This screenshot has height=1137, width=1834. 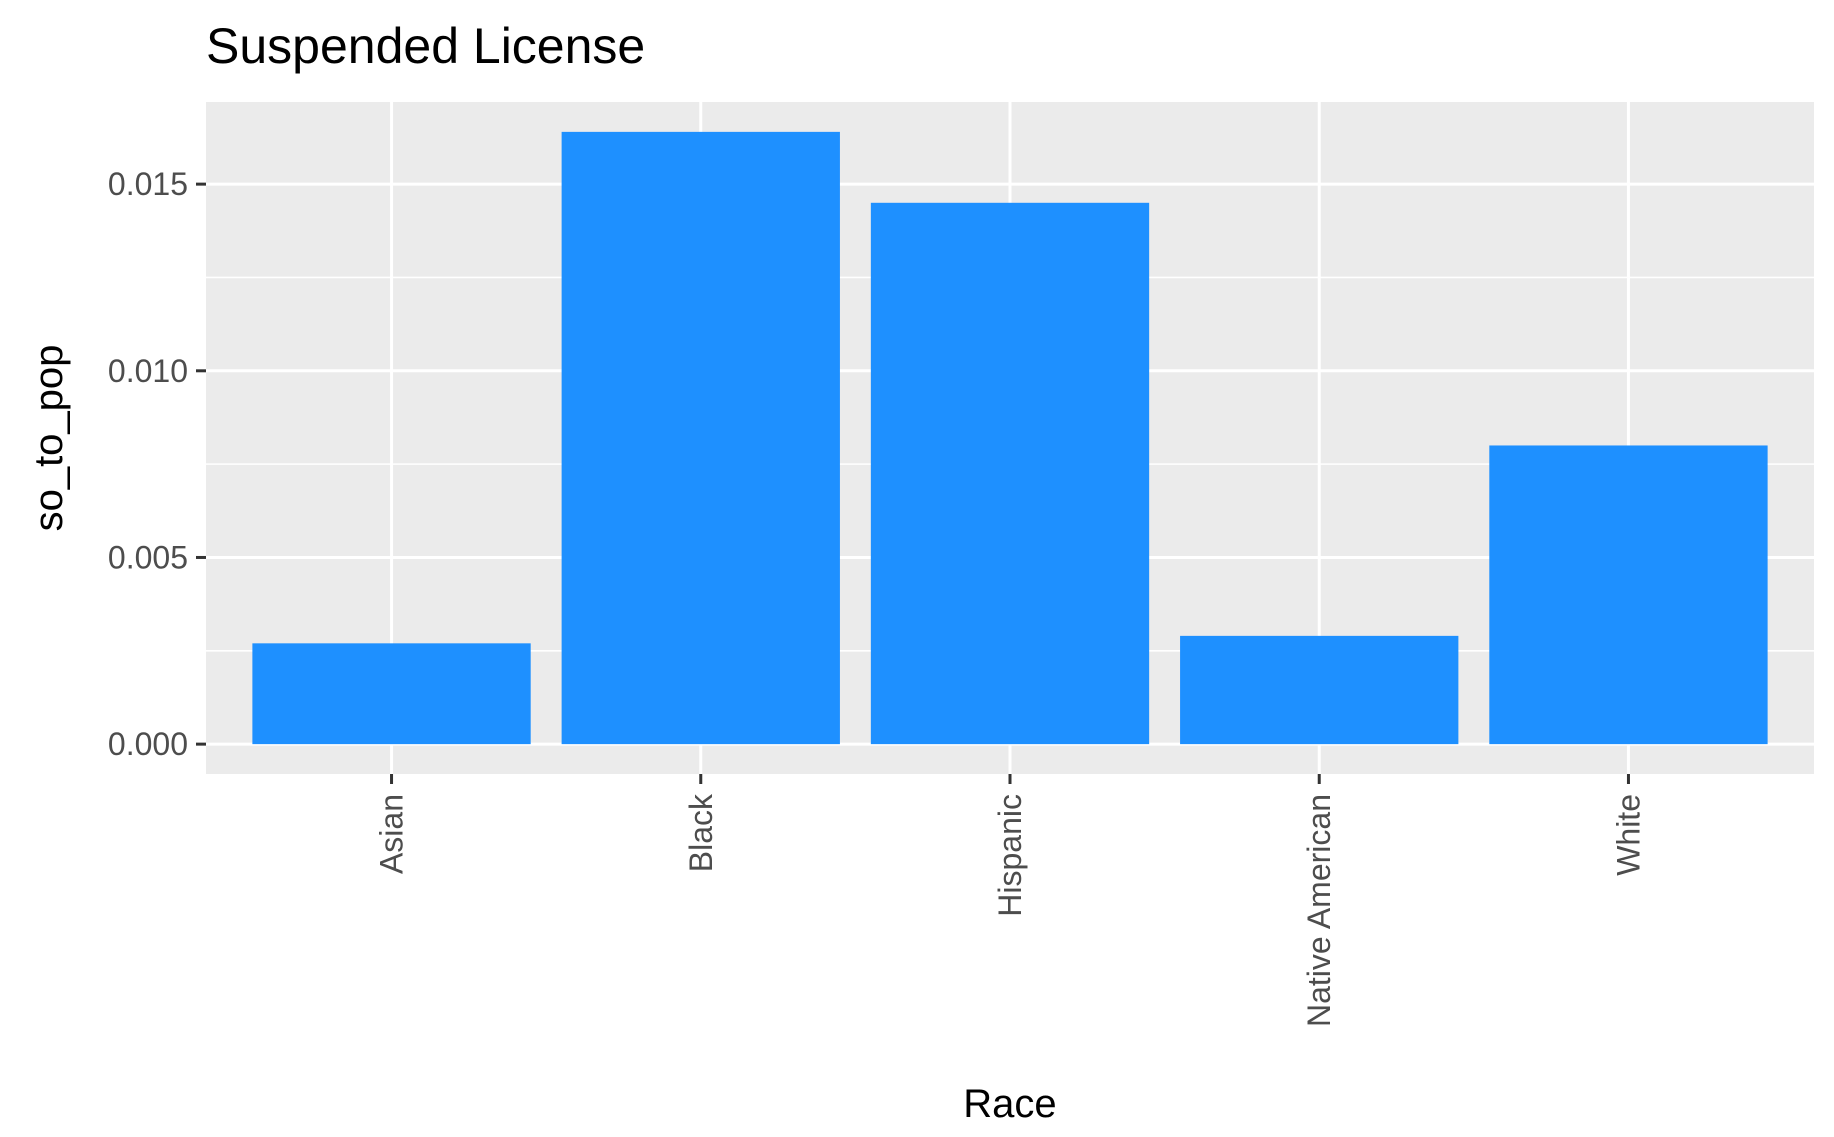 I want to click on y-axis-title: so_to_pop, so click(x=49, y=438).